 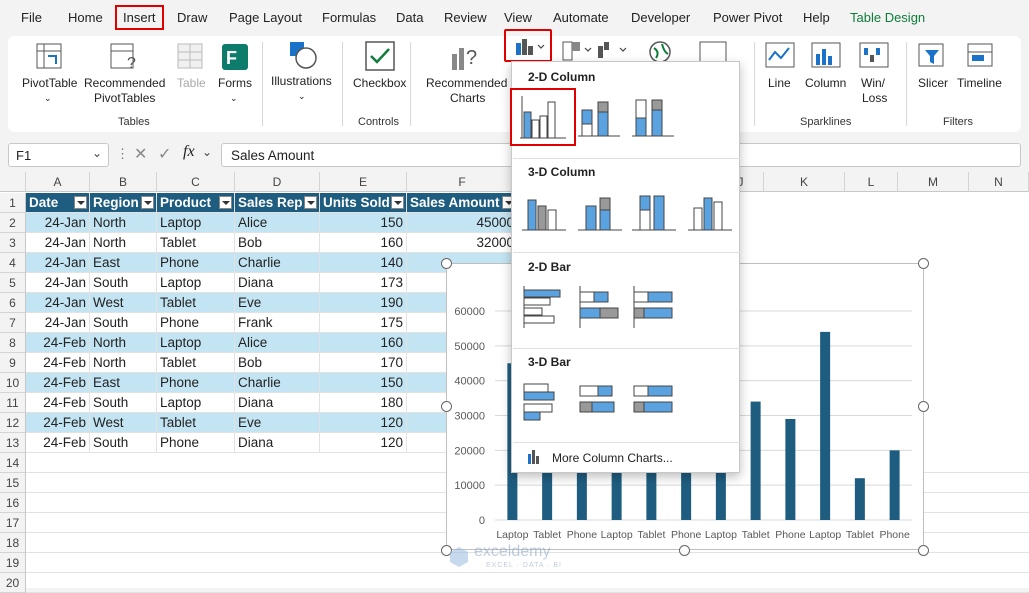 I want to click on 3d-100-stacked-column-icon, so click(x=654, y=212).